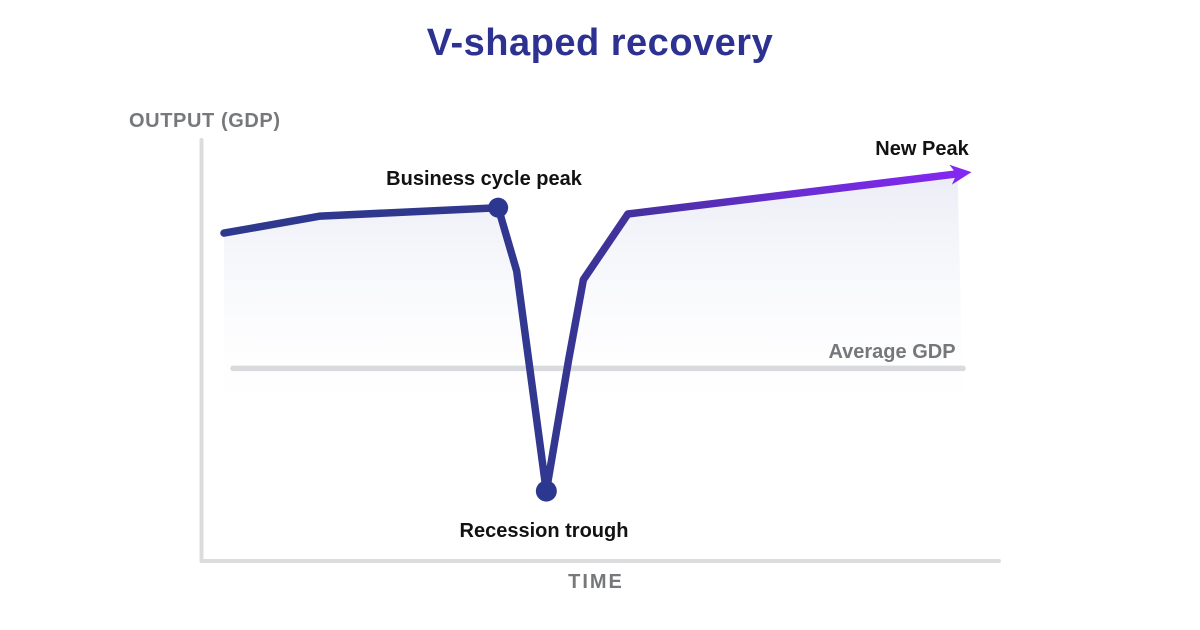 The image size is (1200, 630). I want to click on x-axis-label: TIME, so click(596, 582).